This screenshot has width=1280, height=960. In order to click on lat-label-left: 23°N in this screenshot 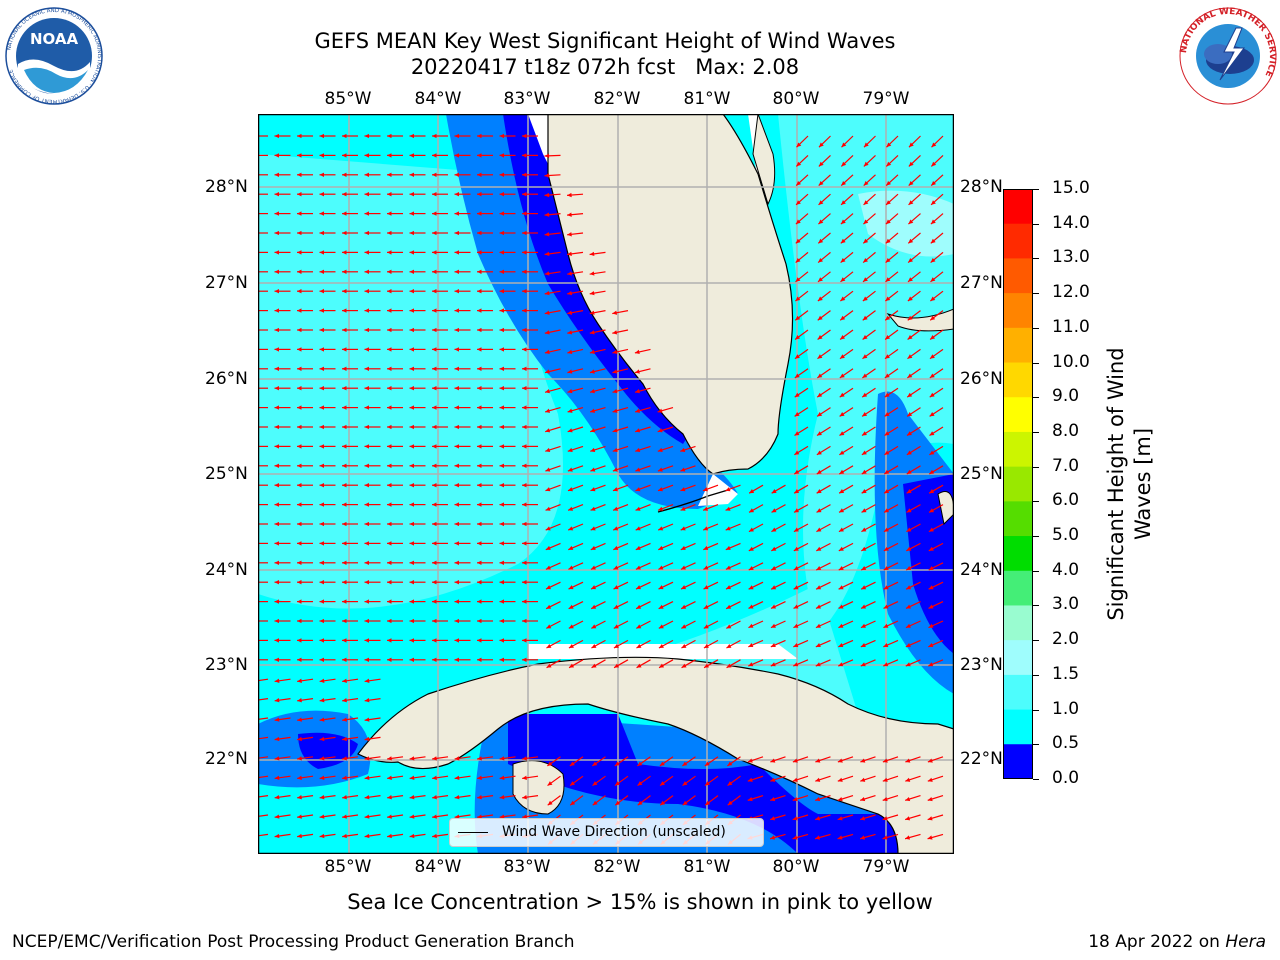, I will do `click(226, 665)`.